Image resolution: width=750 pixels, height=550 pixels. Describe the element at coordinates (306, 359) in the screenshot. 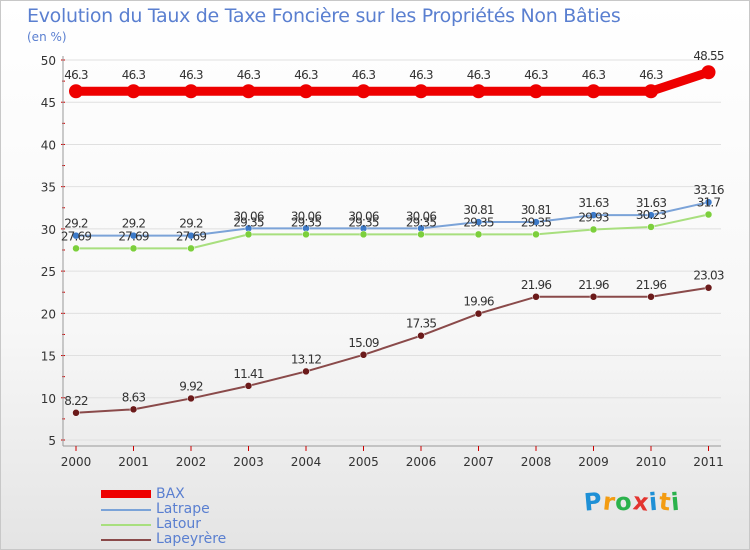

I see `data-label: 13.12` at that location.